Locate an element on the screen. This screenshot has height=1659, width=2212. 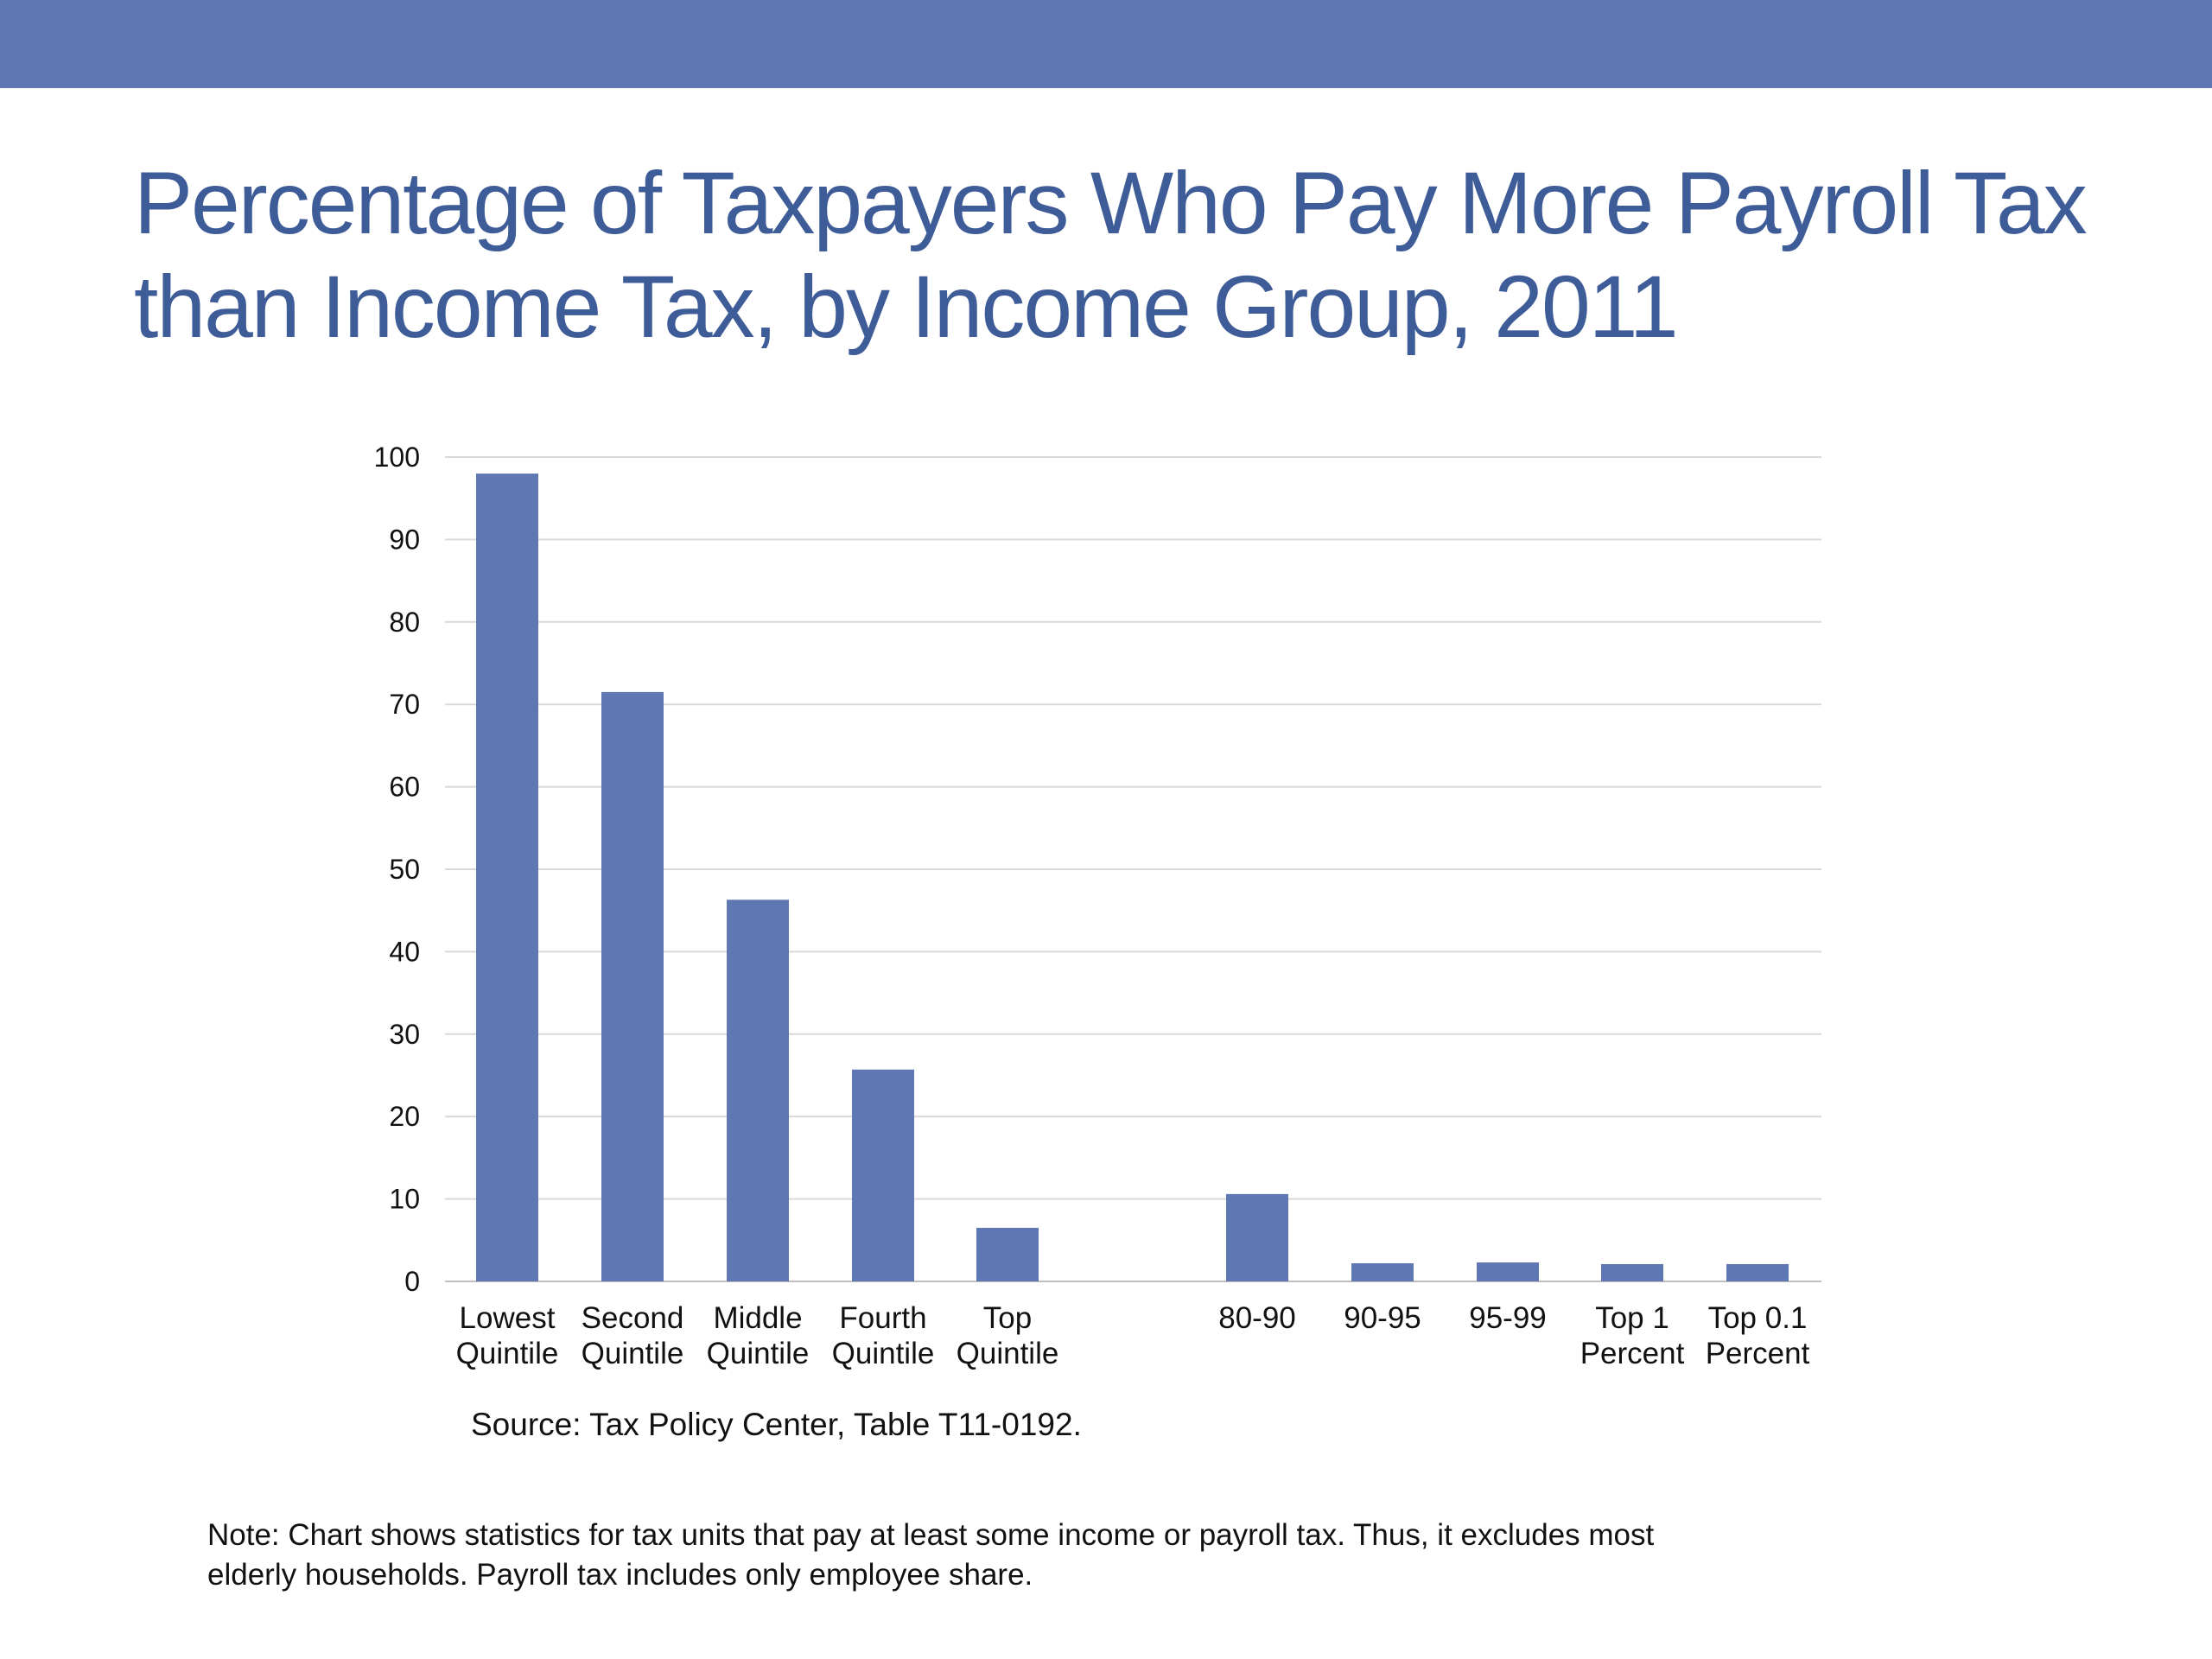
y-tick-label: 80 is located at coordinates (404, 622).